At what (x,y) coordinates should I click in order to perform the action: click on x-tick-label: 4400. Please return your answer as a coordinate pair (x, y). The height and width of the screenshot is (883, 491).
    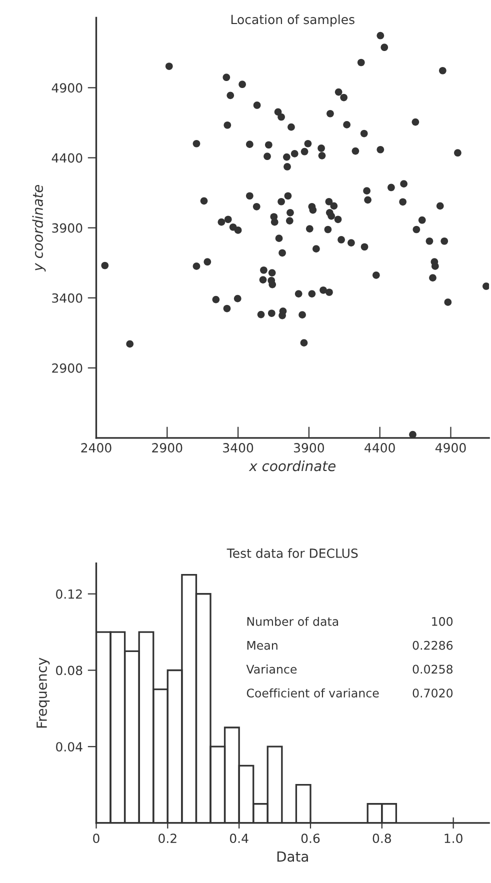
    Looking at the image, I should click on (379, 448).